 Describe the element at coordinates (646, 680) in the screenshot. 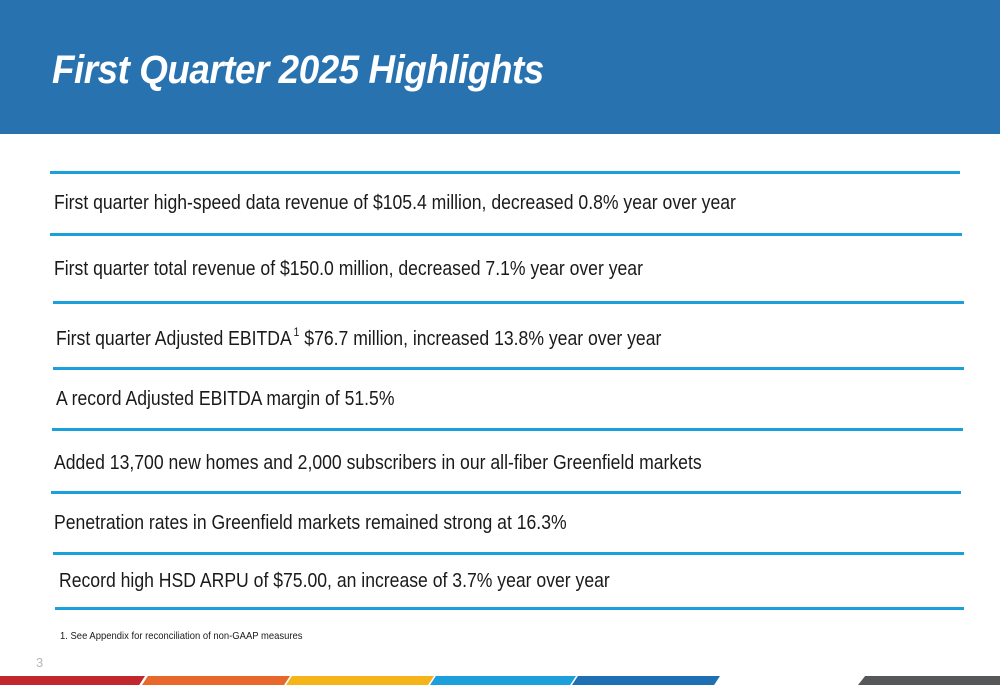

I see `footer-bar-blue` at that location.